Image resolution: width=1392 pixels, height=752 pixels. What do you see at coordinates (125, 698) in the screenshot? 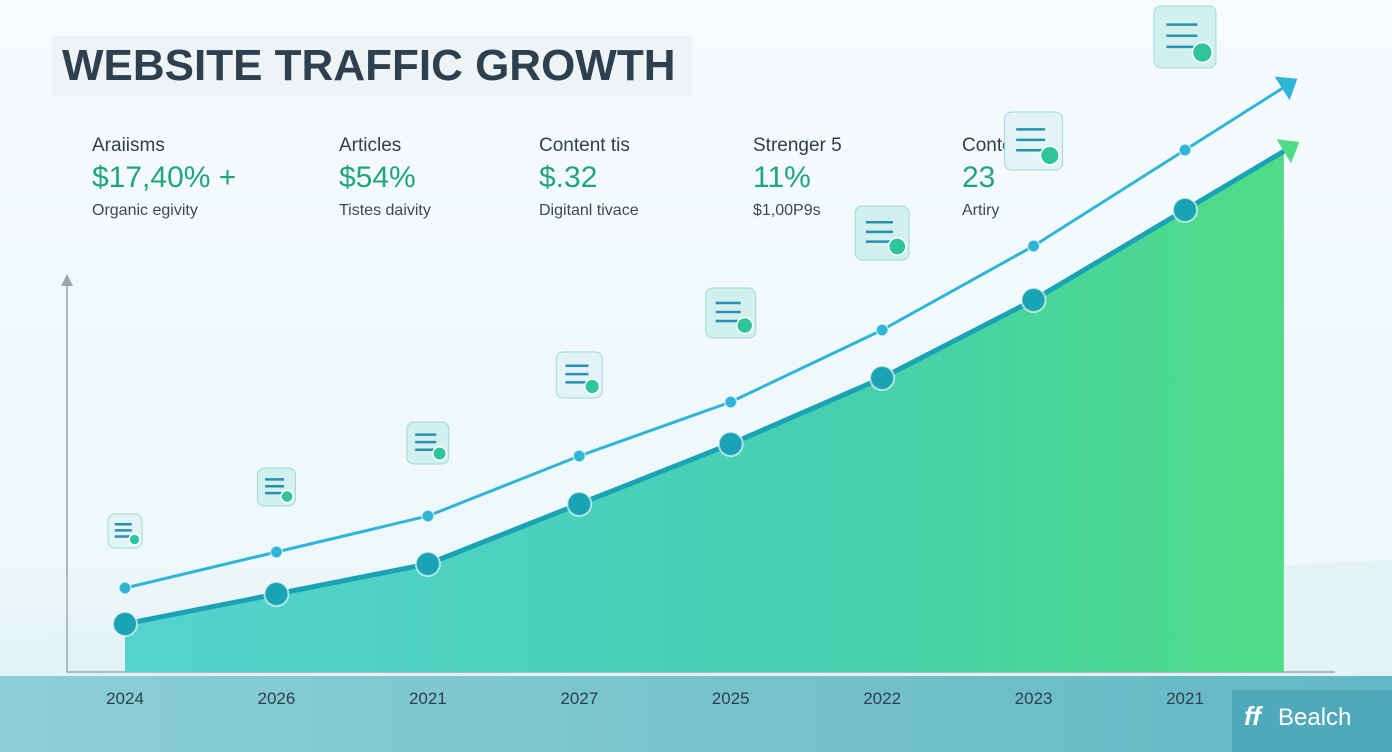
I see `x-tick-label: 2024` at bounding box center [125, 698].